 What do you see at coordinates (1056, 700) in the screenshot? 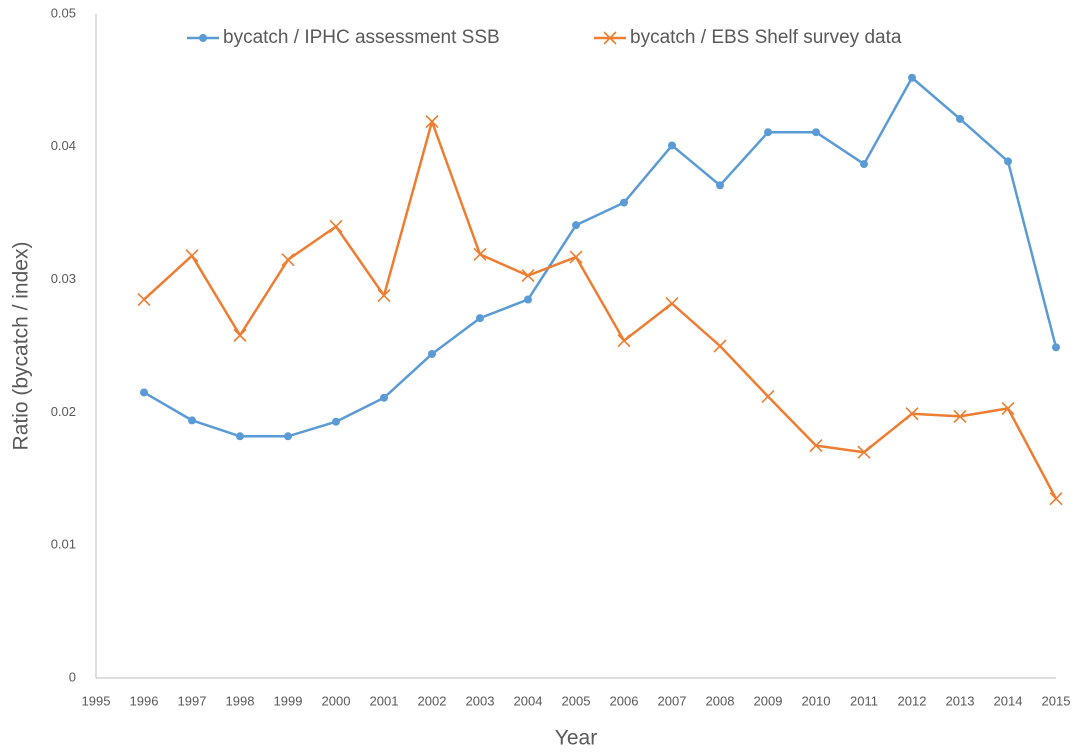
I see `x-tick-label: 2015` at bounding box center [1056, 700].